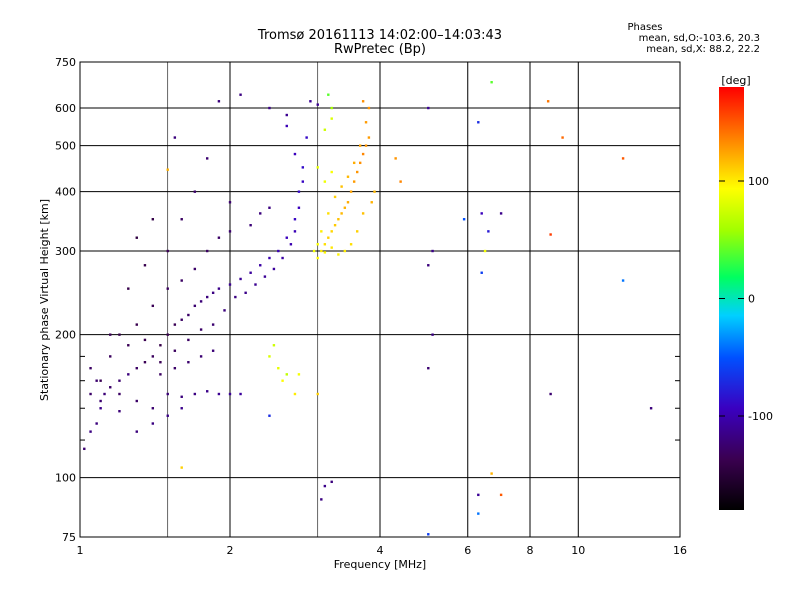 This screenshot has height=600, width=800. What do you see at coordinates (65, 62) in the screenshot?
I see `y-tick-label: 750` at bounding box center [65, 62].